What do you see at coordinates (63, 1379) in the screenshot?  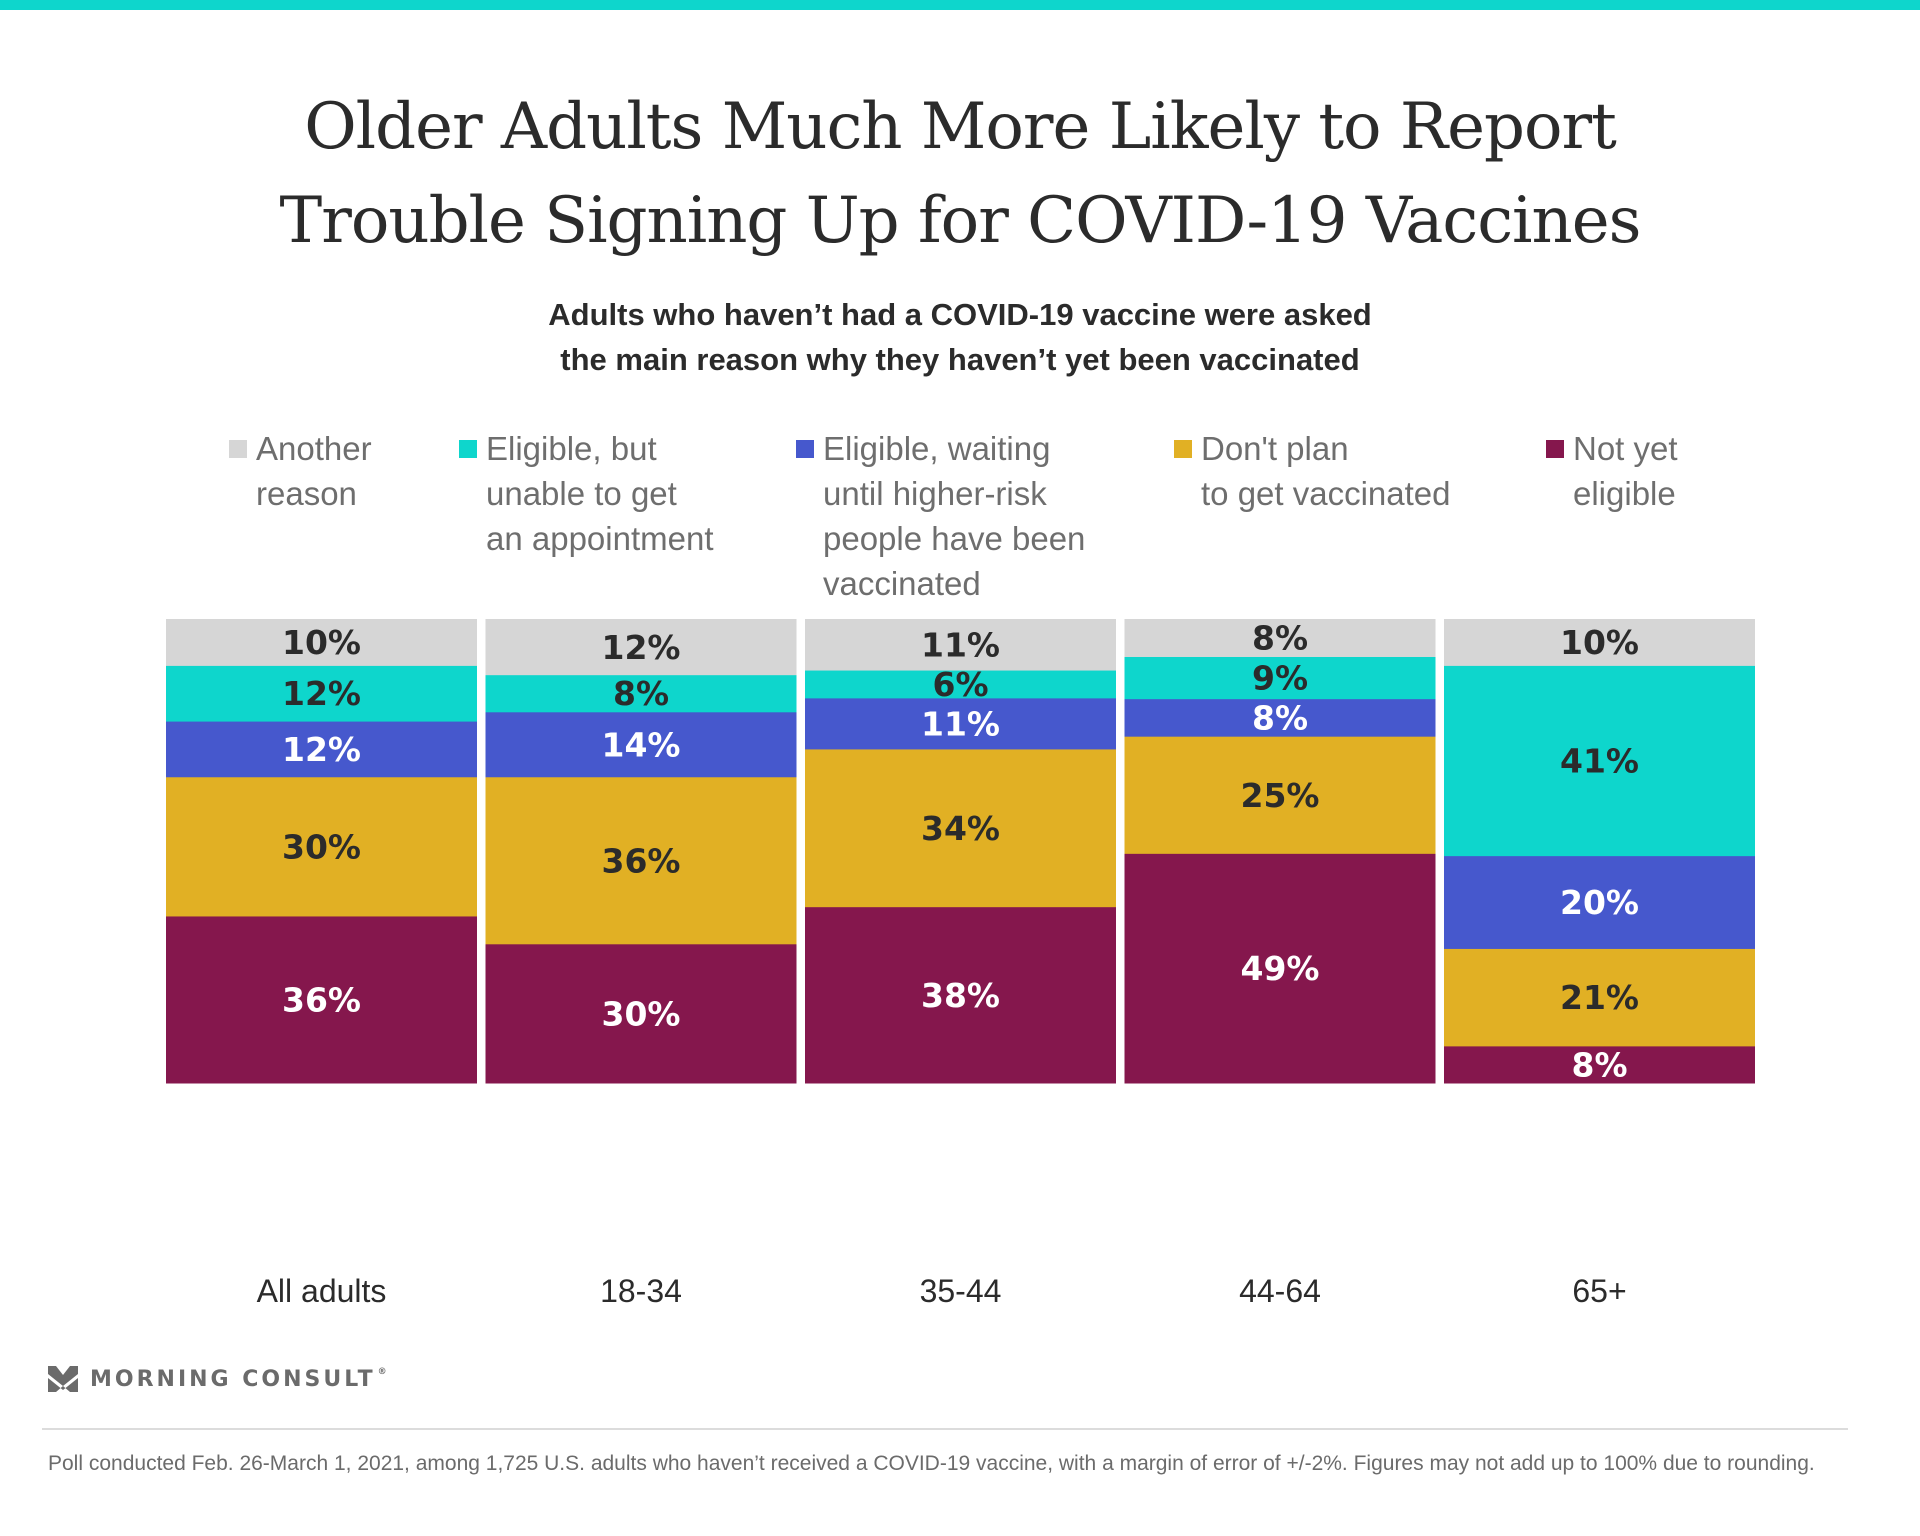 I see `morning-consult-chevron-icon` at bounding box center [63, 1379].